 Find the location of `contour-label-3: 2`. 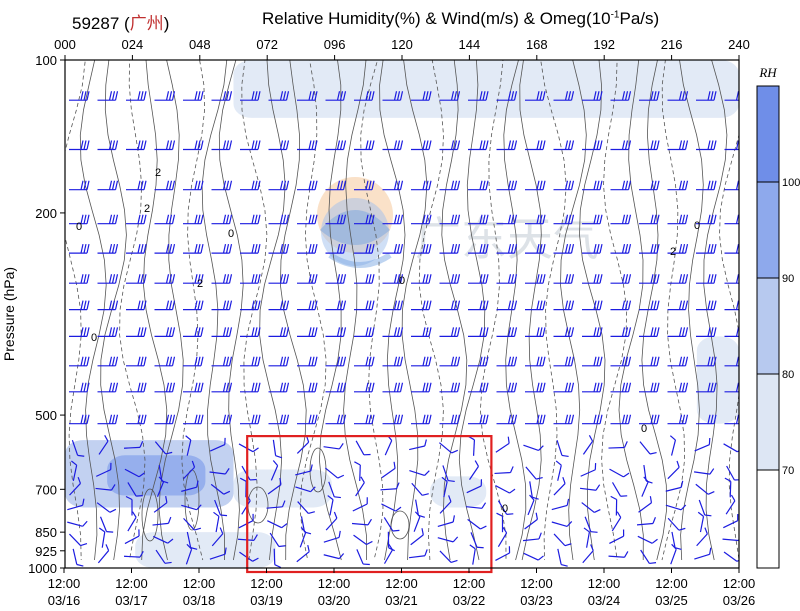

contour-label-3: 2 is located at coordinates (200, 284).